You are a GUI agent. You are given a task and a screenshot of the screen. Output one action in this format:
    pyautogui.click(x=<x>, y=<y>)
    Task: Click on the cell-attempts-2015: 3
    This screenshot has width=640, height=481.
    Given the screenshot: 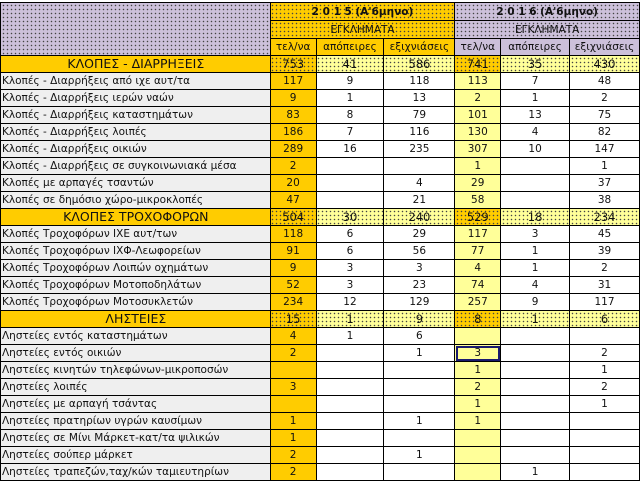 What is the action you would take?
    pyautogui.click(x=350, y=285)
    